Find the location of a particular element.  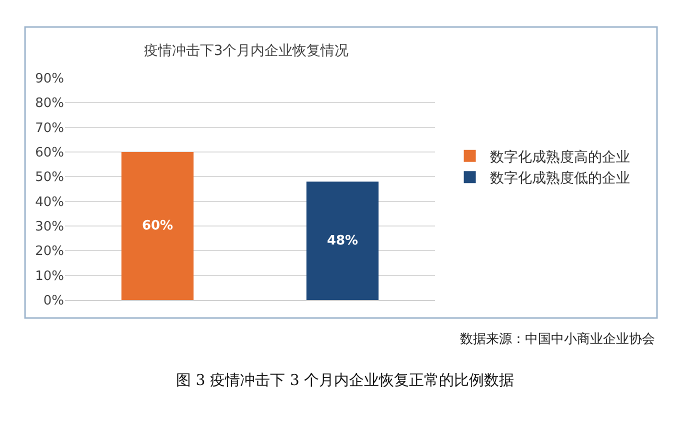

y-tick-label: 40% is located at coordinates (49, 202).